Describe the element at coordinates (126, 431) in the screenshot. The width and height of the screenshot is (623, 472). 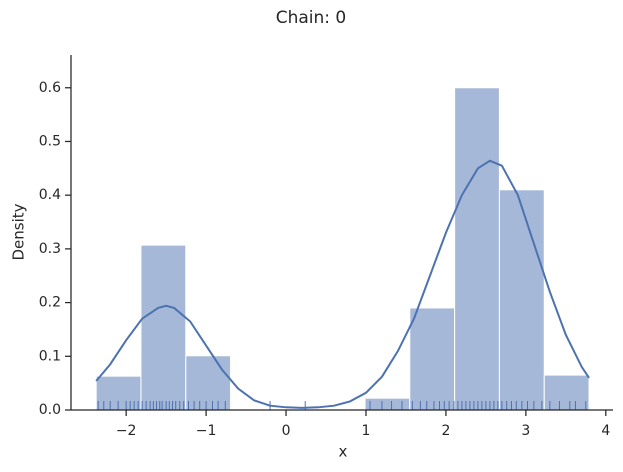
I see `x-tick-label: −2` at that location.